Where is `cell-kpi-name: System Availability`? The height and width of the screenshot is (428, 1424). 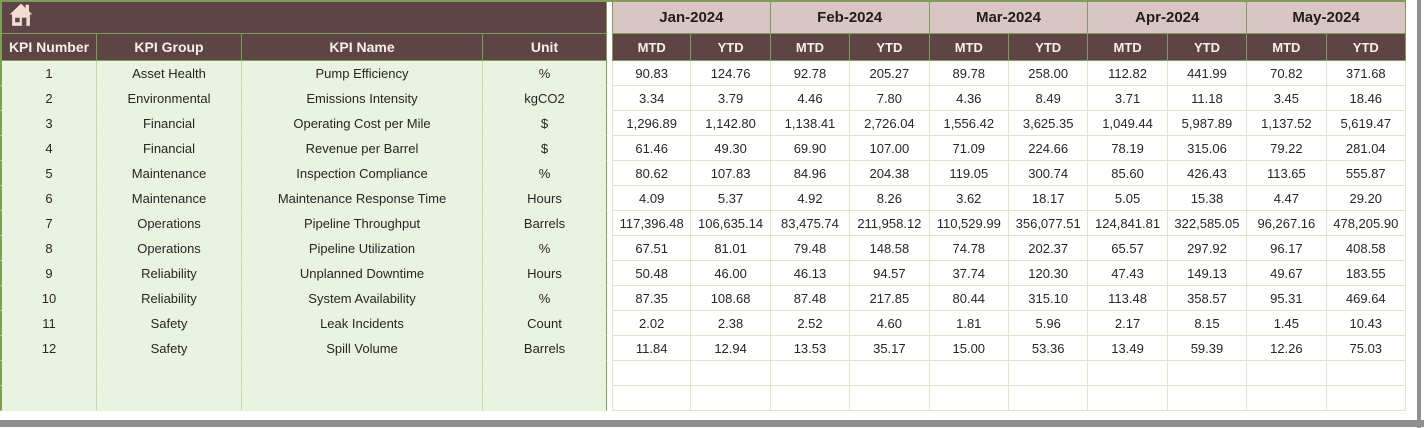
cell-kpi-name: System Availability is located at coordinates (362, 298).